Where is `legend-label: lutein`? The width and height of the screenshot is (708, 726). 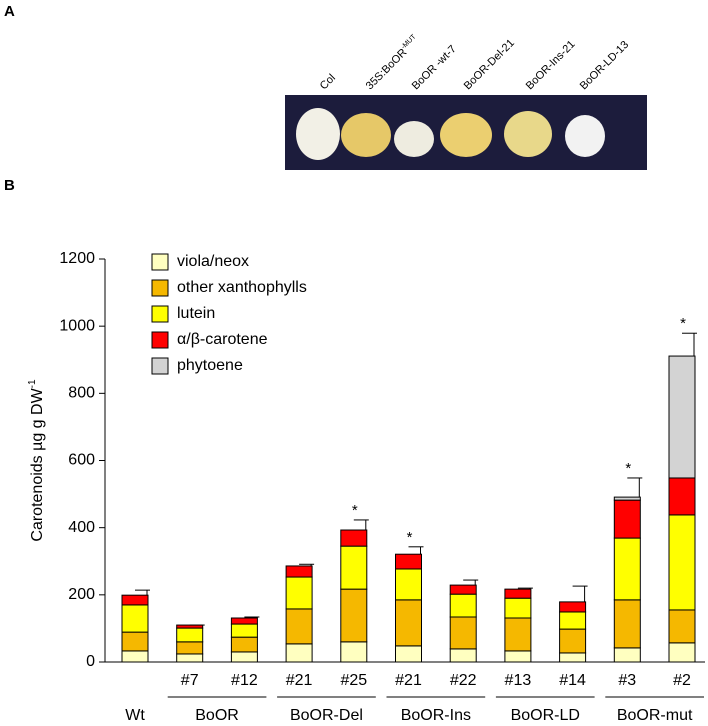
legend-label: lutein is located at coordinates (196, 313).